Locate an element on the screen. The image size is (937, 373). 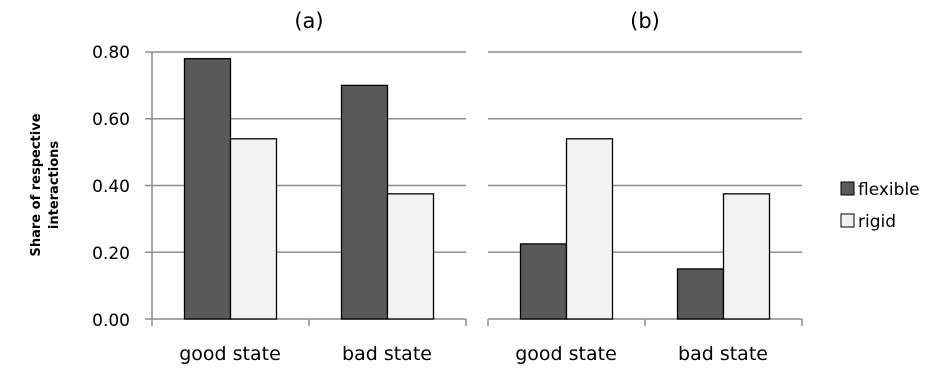
y-tick-label: 0.20 is located at coordinates (111, 254).